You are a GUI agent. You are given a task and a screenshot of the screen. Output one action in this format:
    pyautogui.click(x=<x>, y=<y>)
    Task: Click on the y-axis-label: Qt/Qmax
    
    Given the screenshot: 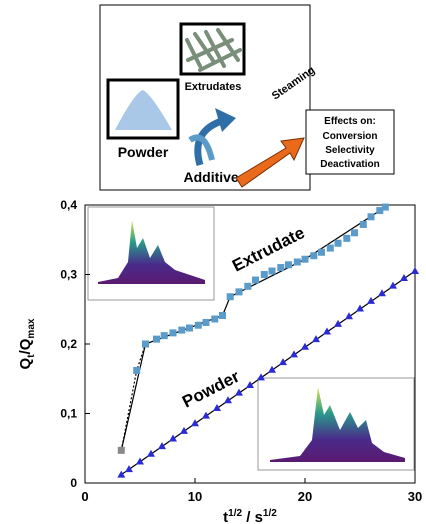 What is the action you would take?
    pyautogui.click(x=27, y=343)
    